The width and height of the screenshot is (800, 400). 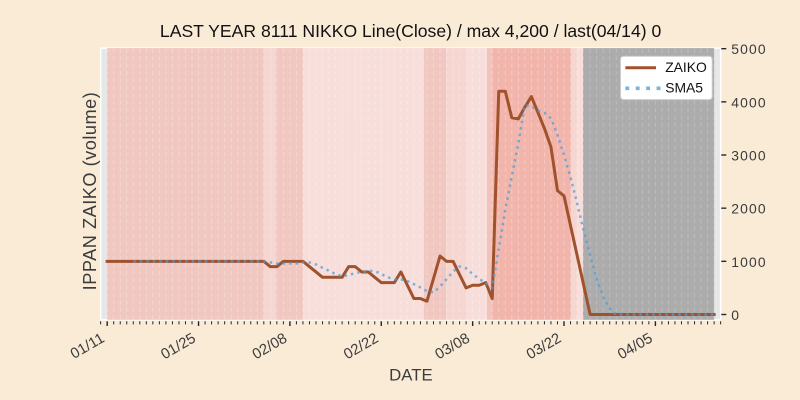 What do you see at coordinates (748, 102) in the screenshot?
I see `svg-text: 4000` at bounding box center [748, 102].